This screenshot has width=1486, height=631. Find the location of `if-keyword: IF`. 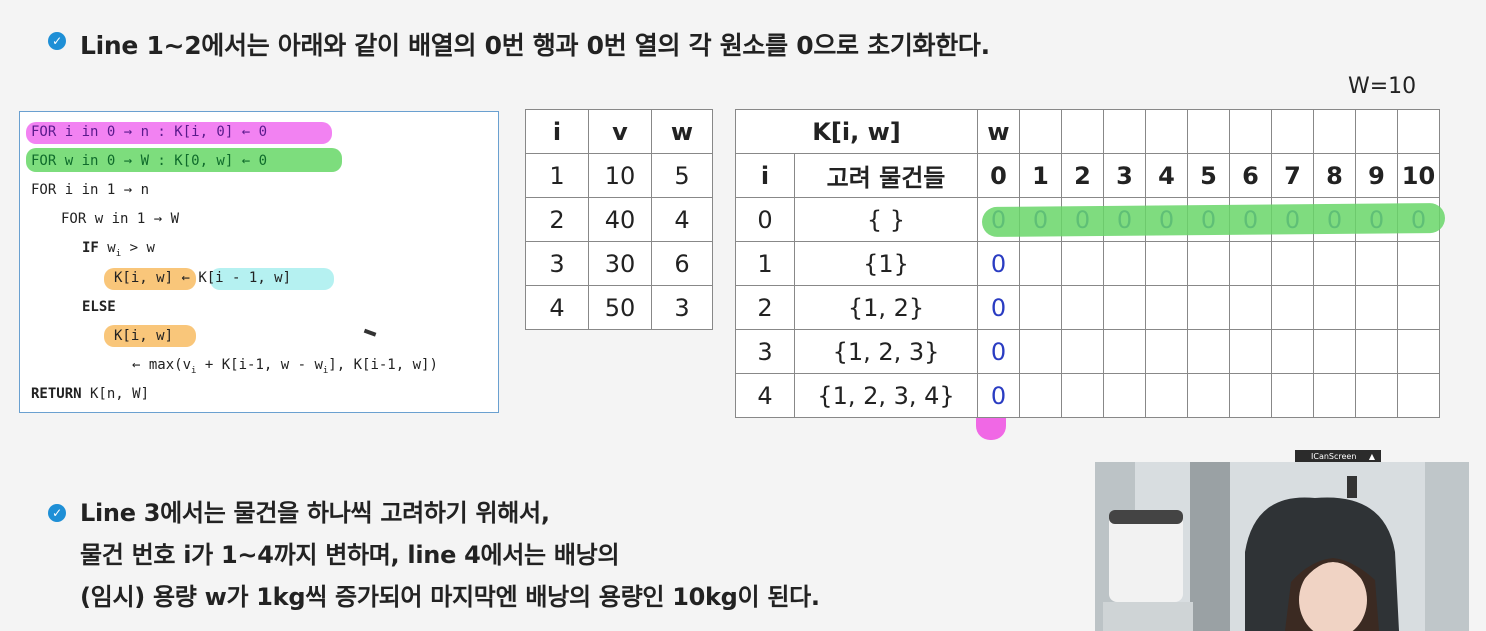

if-keyword: IF is located at coordinates (90, 248).